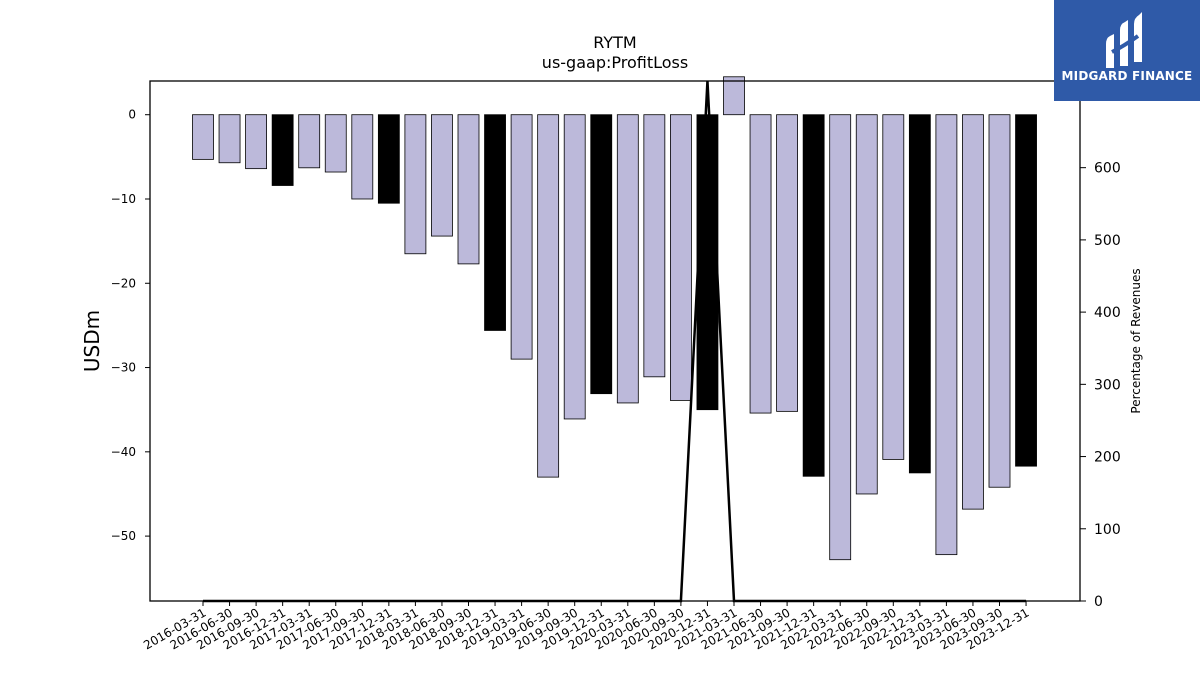  What do you see at coordinates (1124, 40) in the screenshot?
I see `midgard-m-logo-icon` at bounding box center [1124, 40].